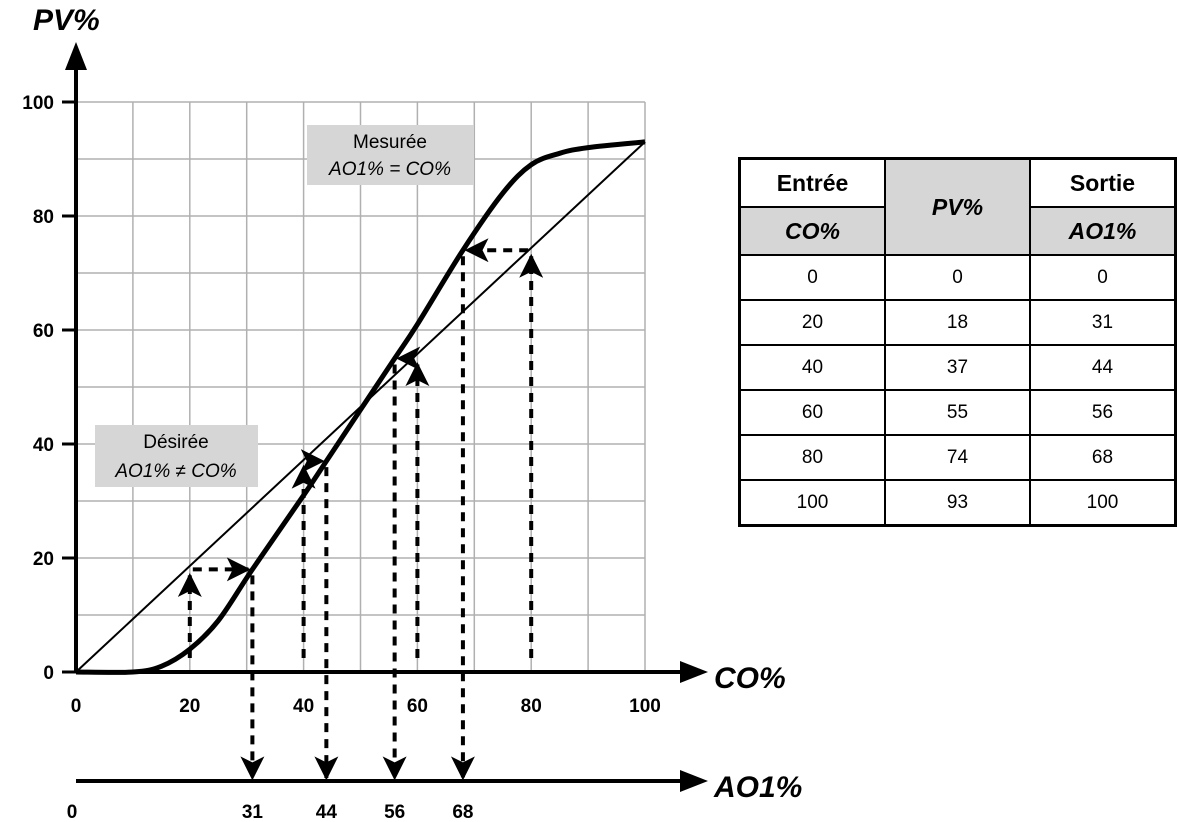  Describe the element at coordinates (694, 672) in the screenshot. I see `x-axis-arrowhead` at that location.